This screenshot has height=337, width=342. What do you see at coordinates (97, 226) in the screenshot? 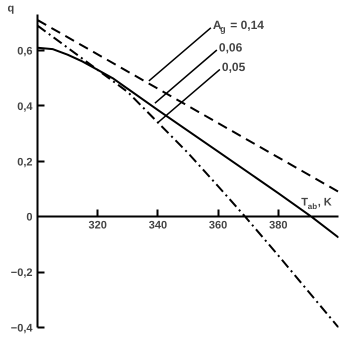
I see `x-tick-label: 320` at bounding box center [97, 226].